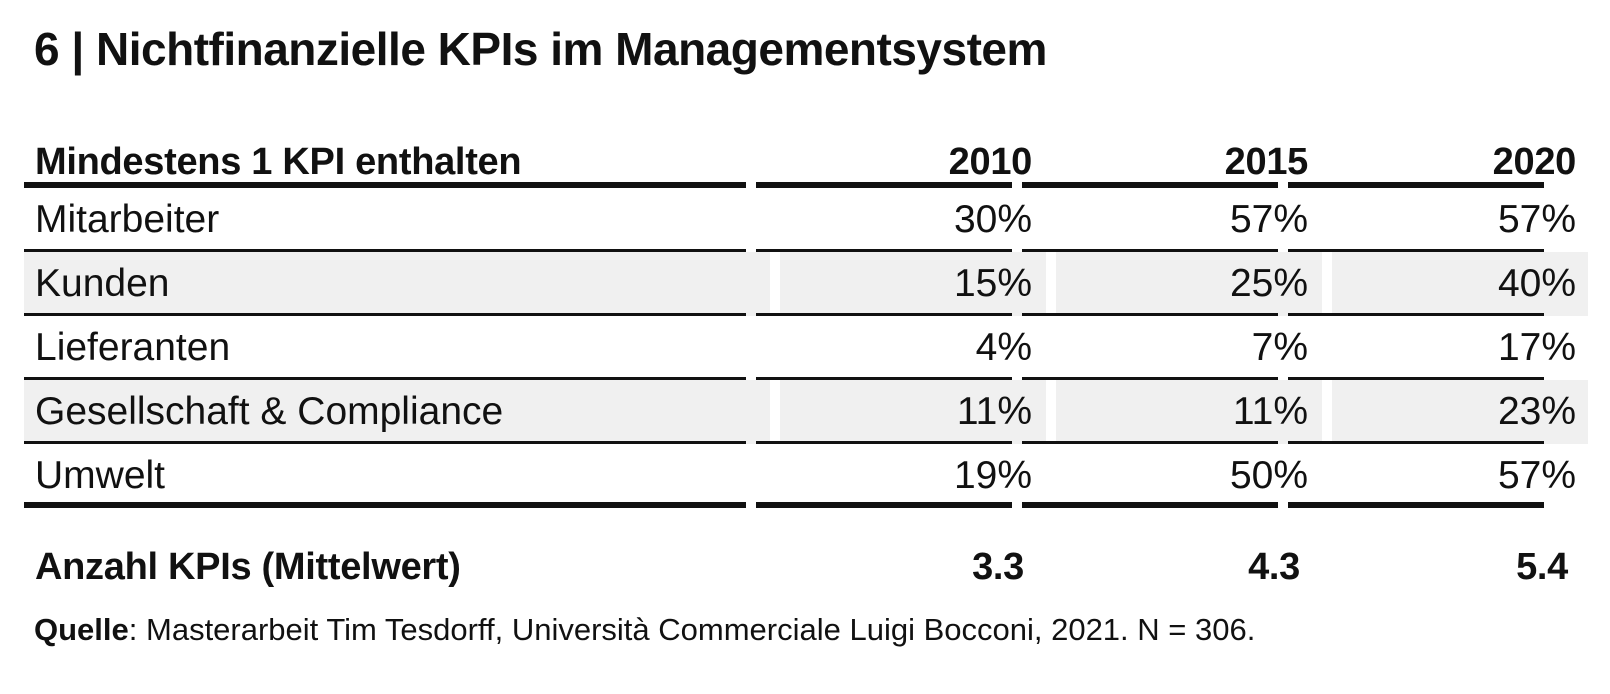 This screenshot has width=1610, height=694. Describe the element at coordinates (133, 347) in the screenshot. I see `row-label: Lieferanten` at that location.